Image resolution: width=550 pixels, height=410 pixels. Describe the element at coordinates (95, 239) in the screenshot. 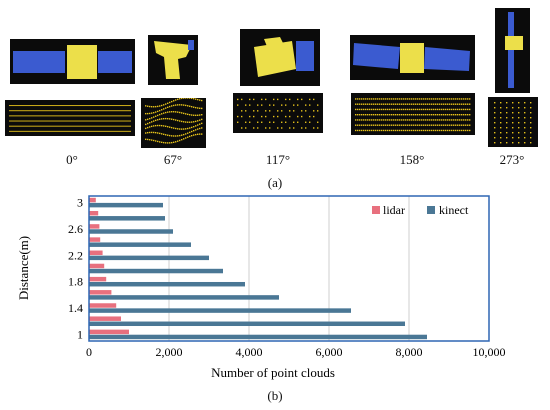

I see `bar-lidar` at that location.